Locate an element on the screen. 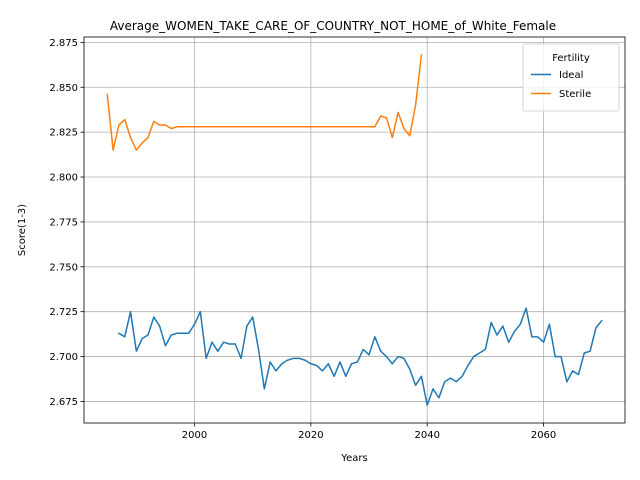 The image size is (640, 480). y-tick-label: 2.700 is located at coordinates (63, 357).